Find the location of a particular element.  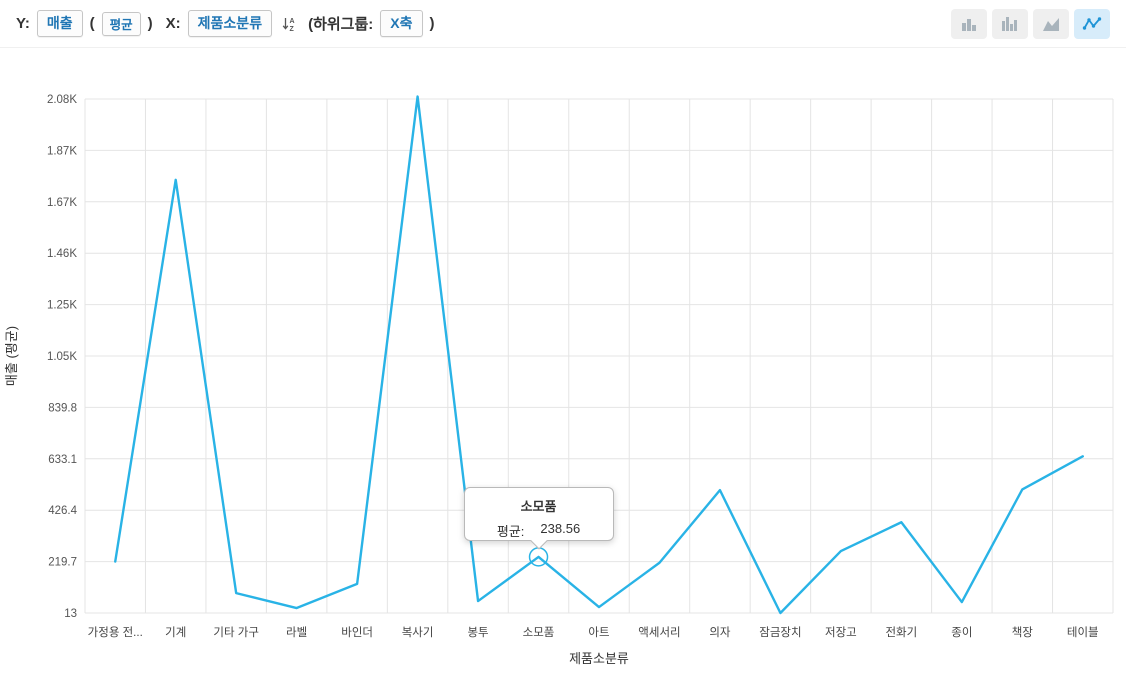

y-tick-label: 1.67K is located at coordinates (62, 203).